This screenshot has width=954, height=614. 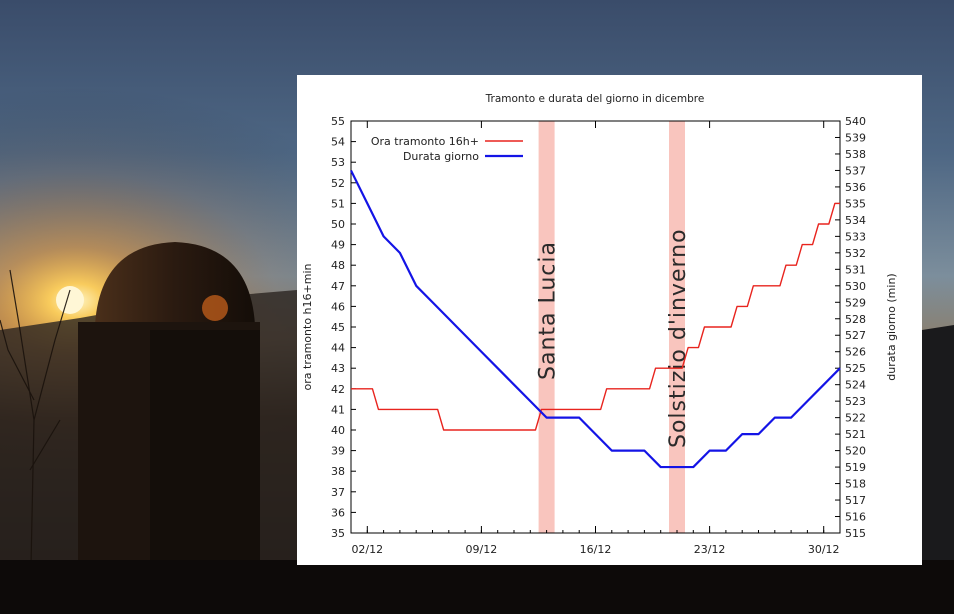 I want to click on y2-tick-label: 539, so click(x=855, y=137).